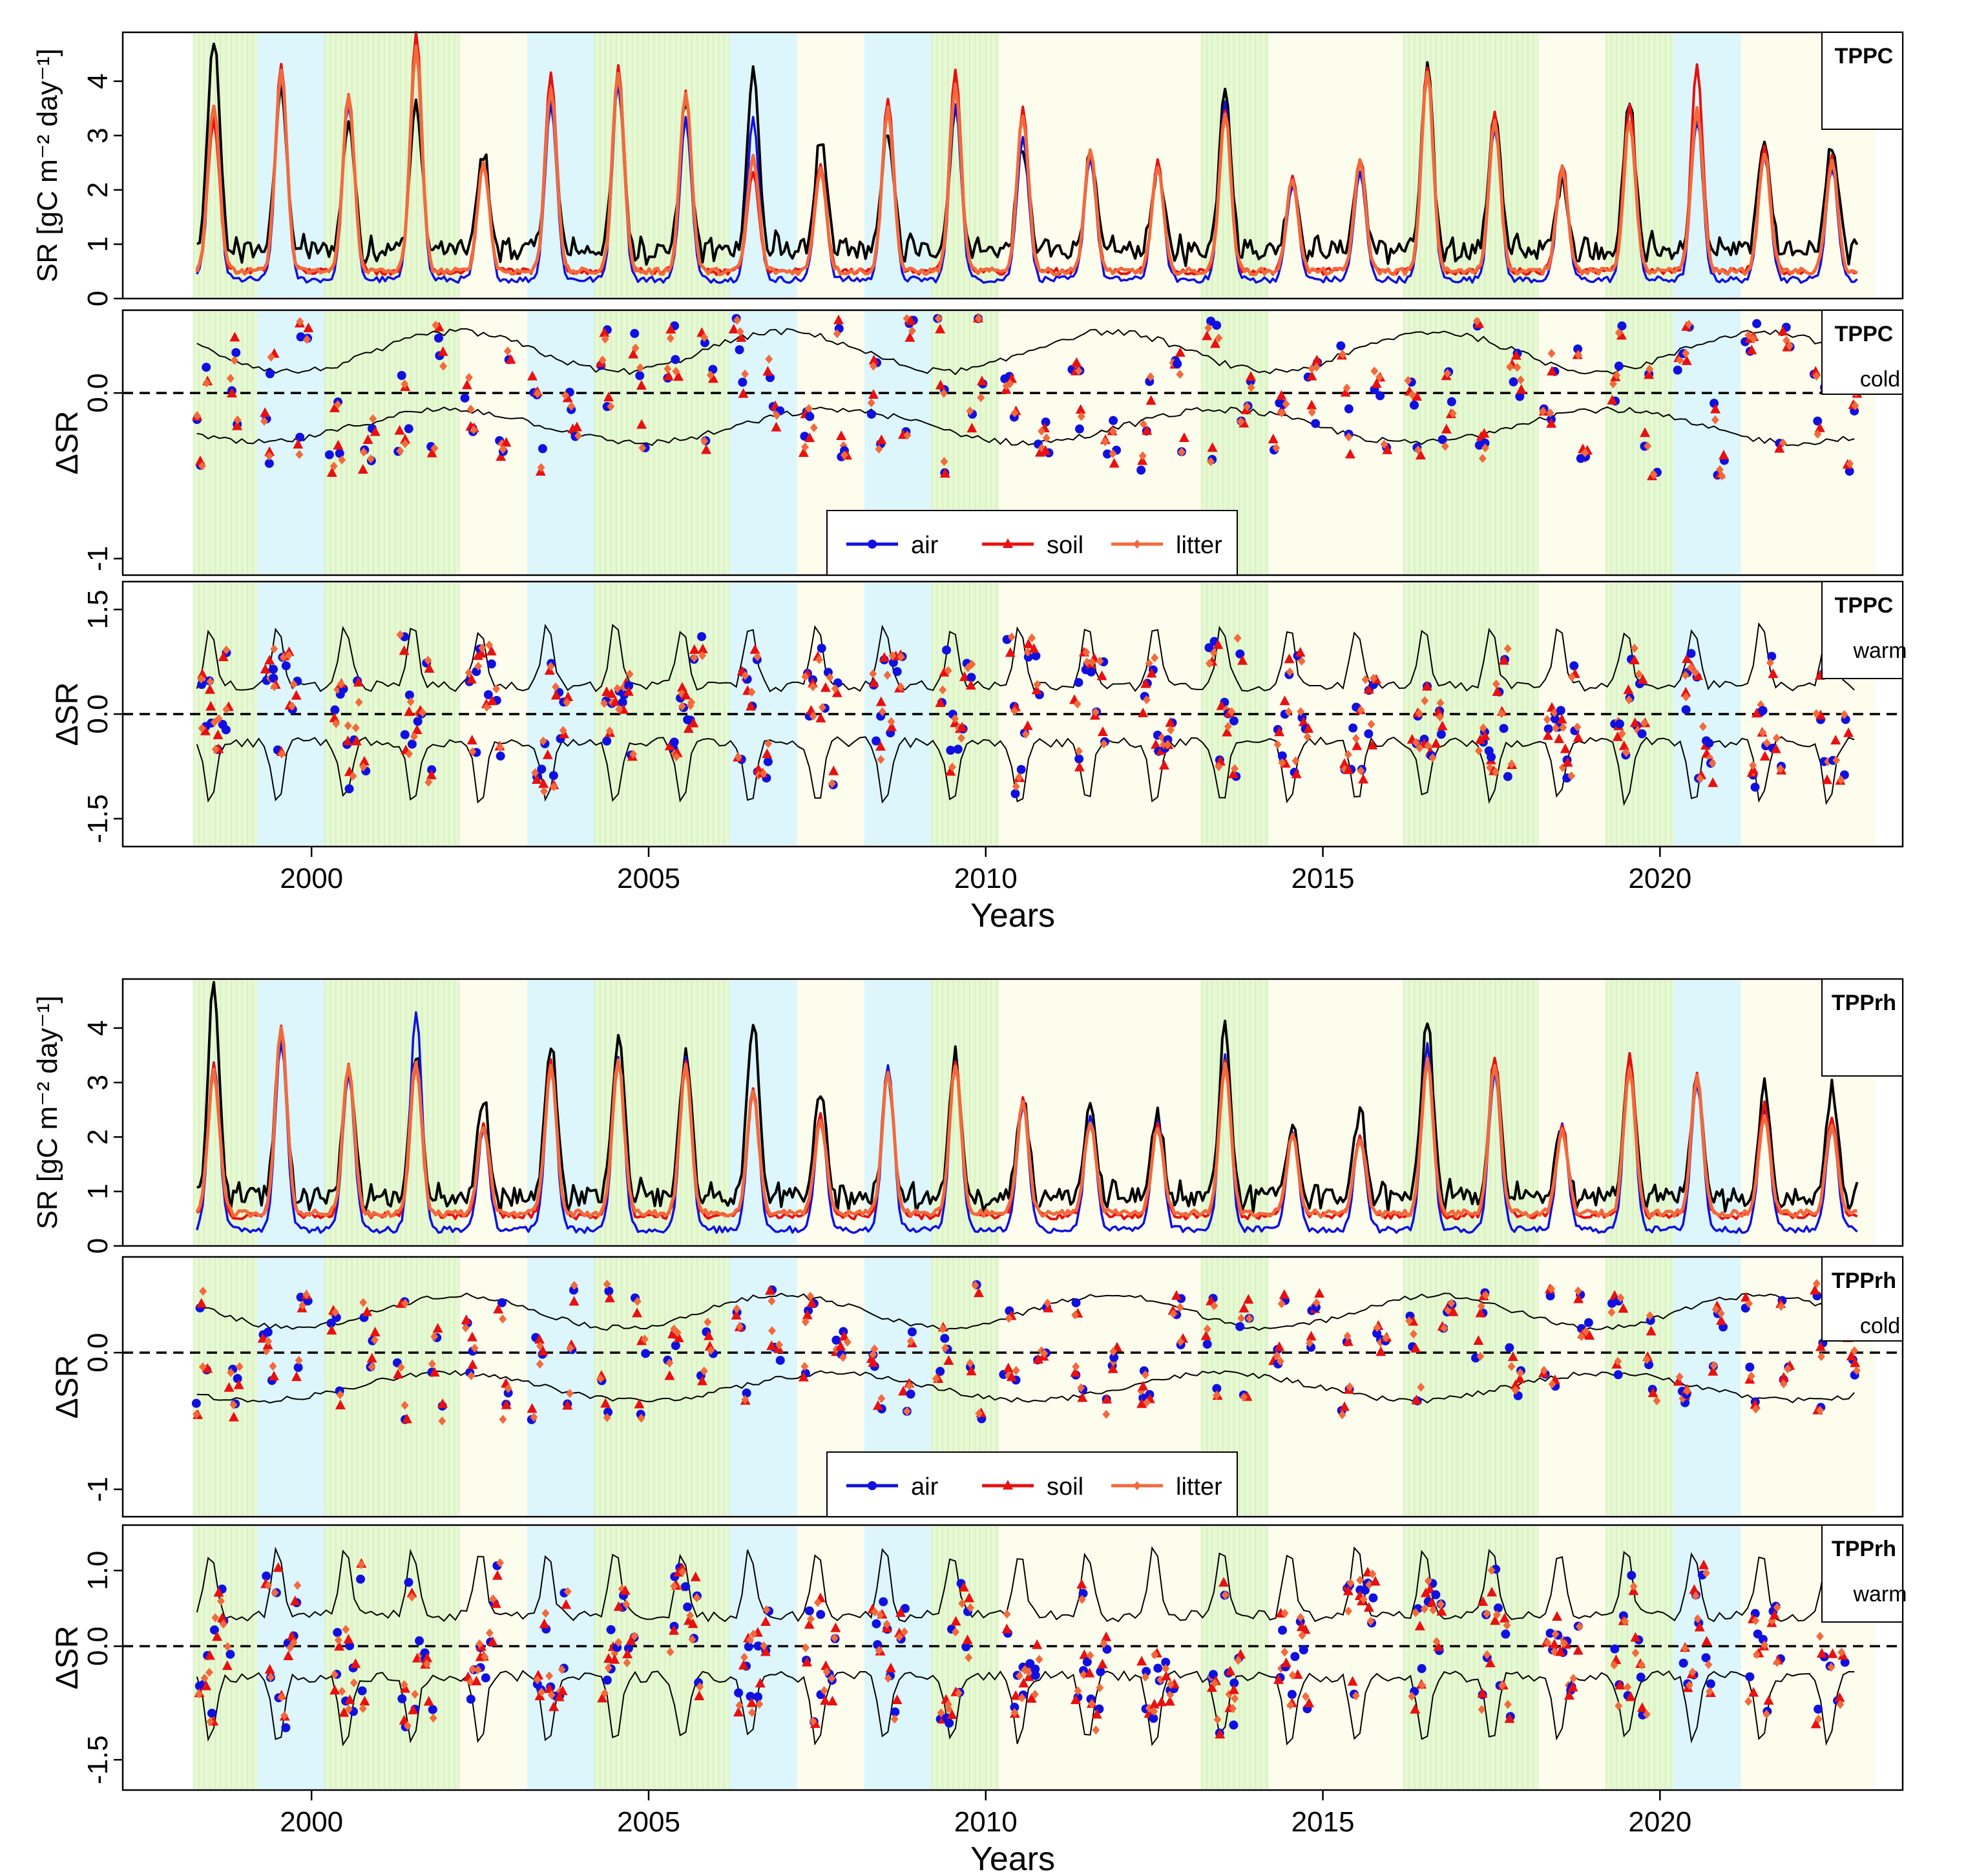 This screenshot has width=1966, height=1876. What do you see at coordinates (1880, 1326) in the screenshot?
I see `panel-label-sub: cold` at bounding box center [1880, 1326].